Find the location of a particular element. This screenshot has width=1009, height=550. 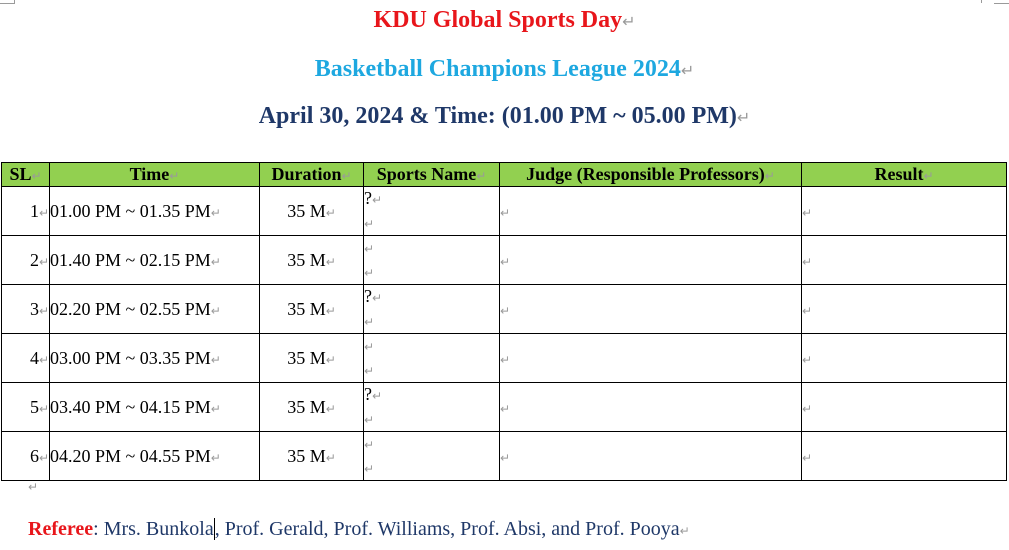

cell-sl: 5↵ is located at coordinates (25, 407).